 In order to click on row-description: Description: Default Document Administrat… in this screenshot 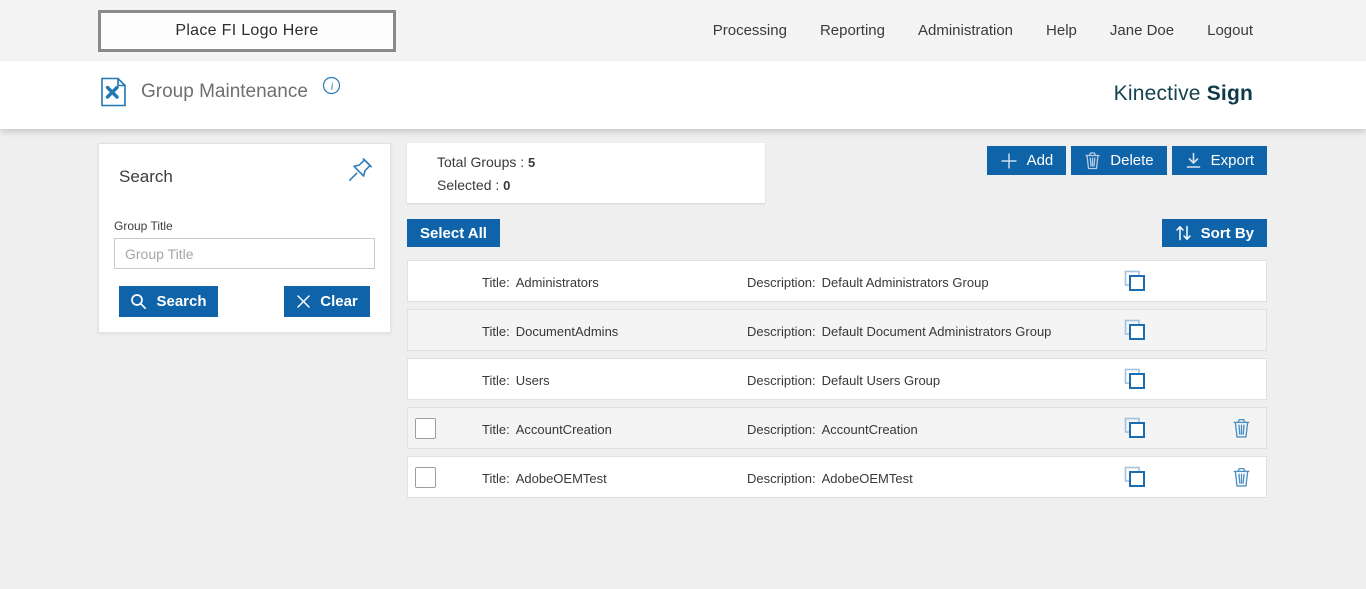, I will do `click(899, 331)`.